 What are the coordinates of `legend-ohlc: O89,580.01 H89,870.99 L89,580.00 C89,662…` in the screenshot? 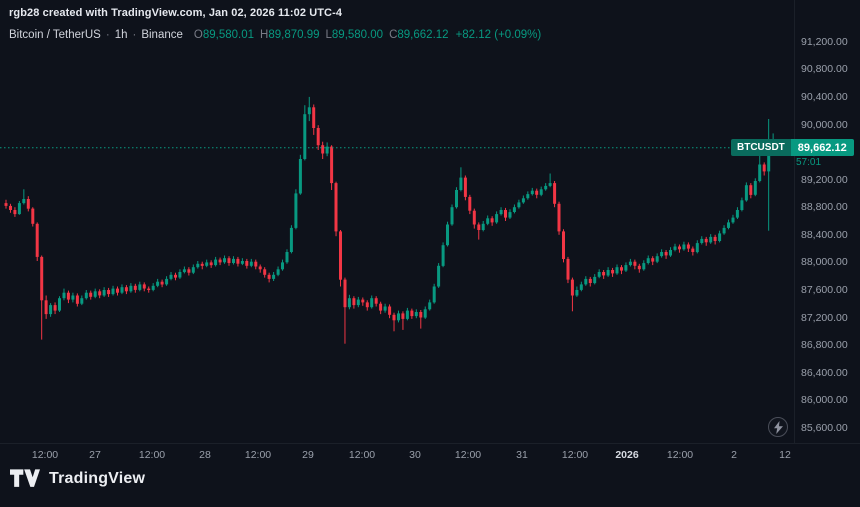 It's located at (321, 35).